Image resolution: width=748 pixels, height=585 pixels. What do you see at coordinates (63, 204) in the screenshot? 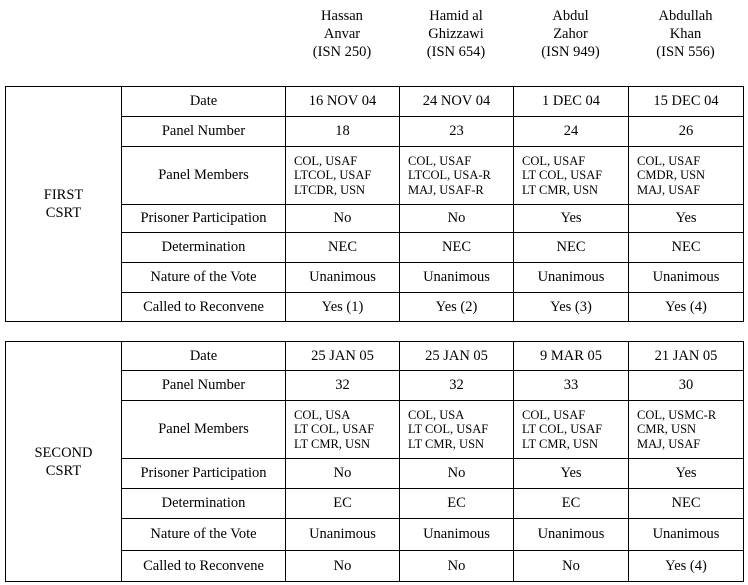
I see `section-label: FIRST CSRT` at bounding box center [63, 204].